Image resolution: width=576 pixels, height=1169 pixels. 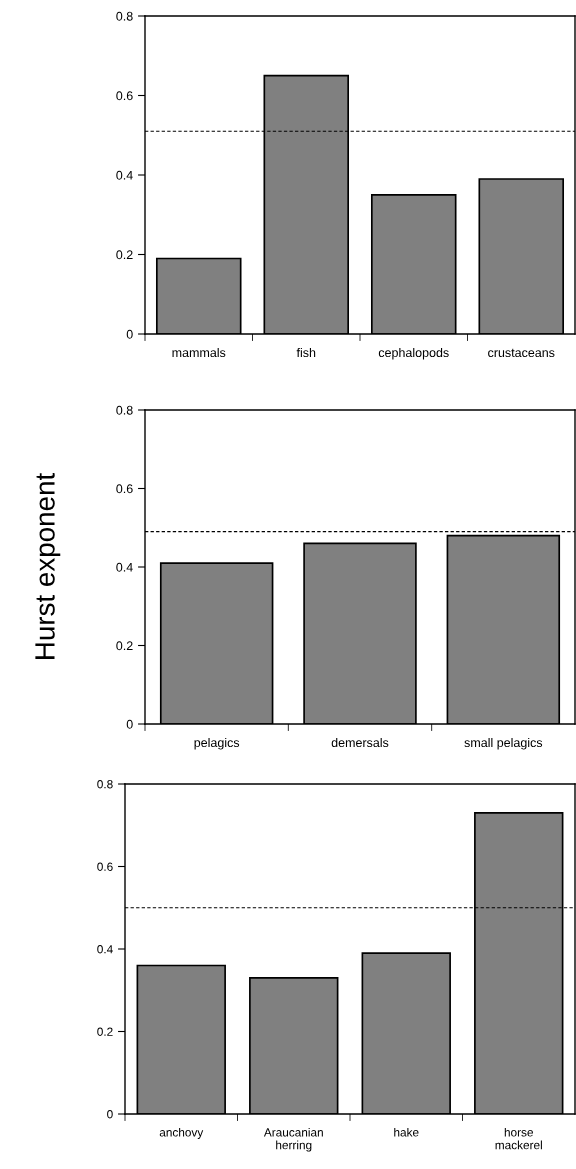 I want to click on x-tick-label: mammals, so click(x=199, y=352).